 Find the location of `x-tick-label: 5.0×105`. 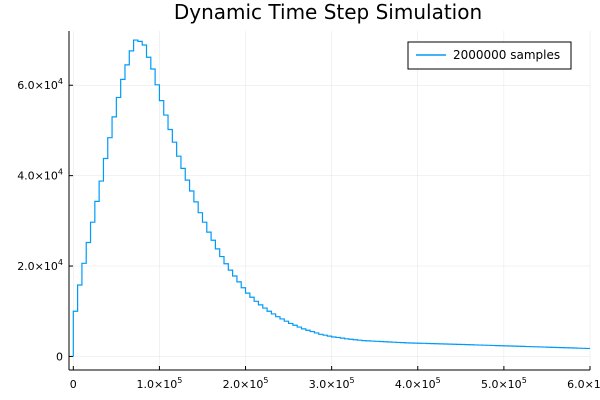

x-tick-label: 5.0×105 is located at coordinates (504, 383).